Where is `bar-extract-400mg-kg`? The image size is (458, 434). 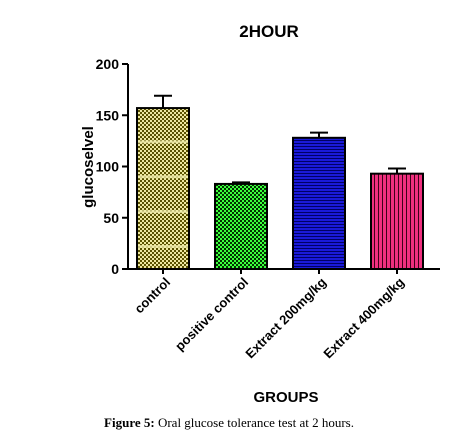
bar-extract-400mg-kg is located at coordinates (397, 221).